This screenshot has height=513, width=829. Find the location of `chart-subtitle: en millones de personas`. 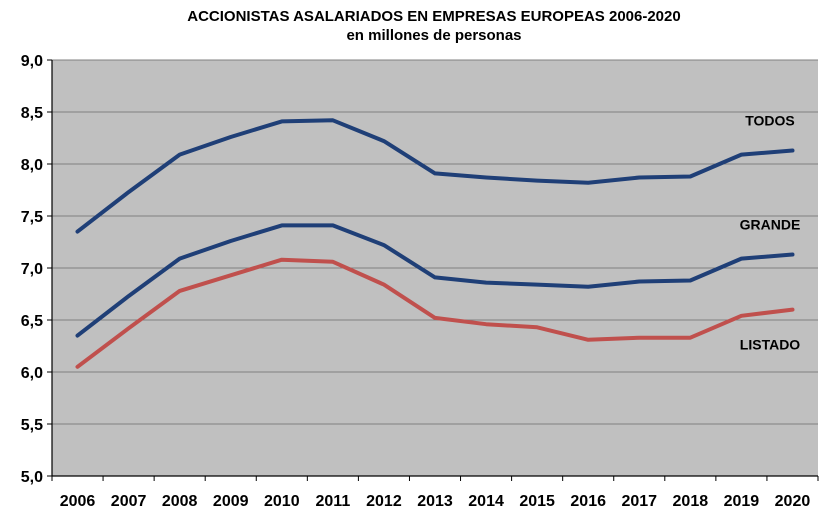

chart-subtitle: en millones de personas is located at coordinates (433, 35).